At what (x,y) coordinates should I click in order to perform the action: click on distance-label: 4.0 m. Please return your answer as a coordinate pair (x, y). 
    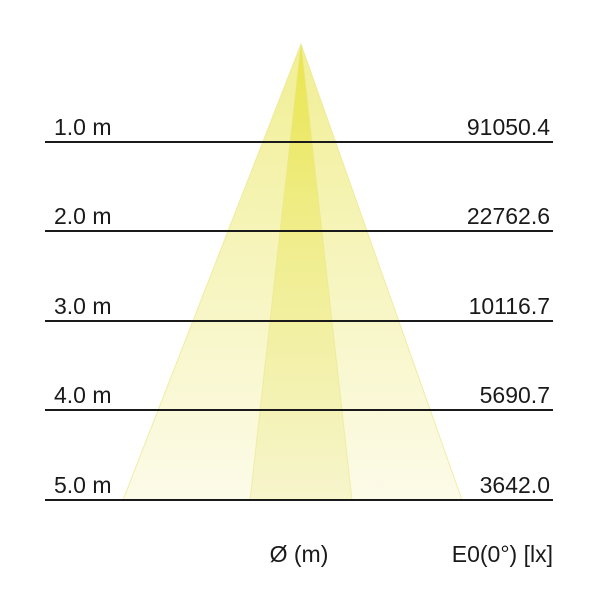
    Looking at the image, I should click on (83, 395).